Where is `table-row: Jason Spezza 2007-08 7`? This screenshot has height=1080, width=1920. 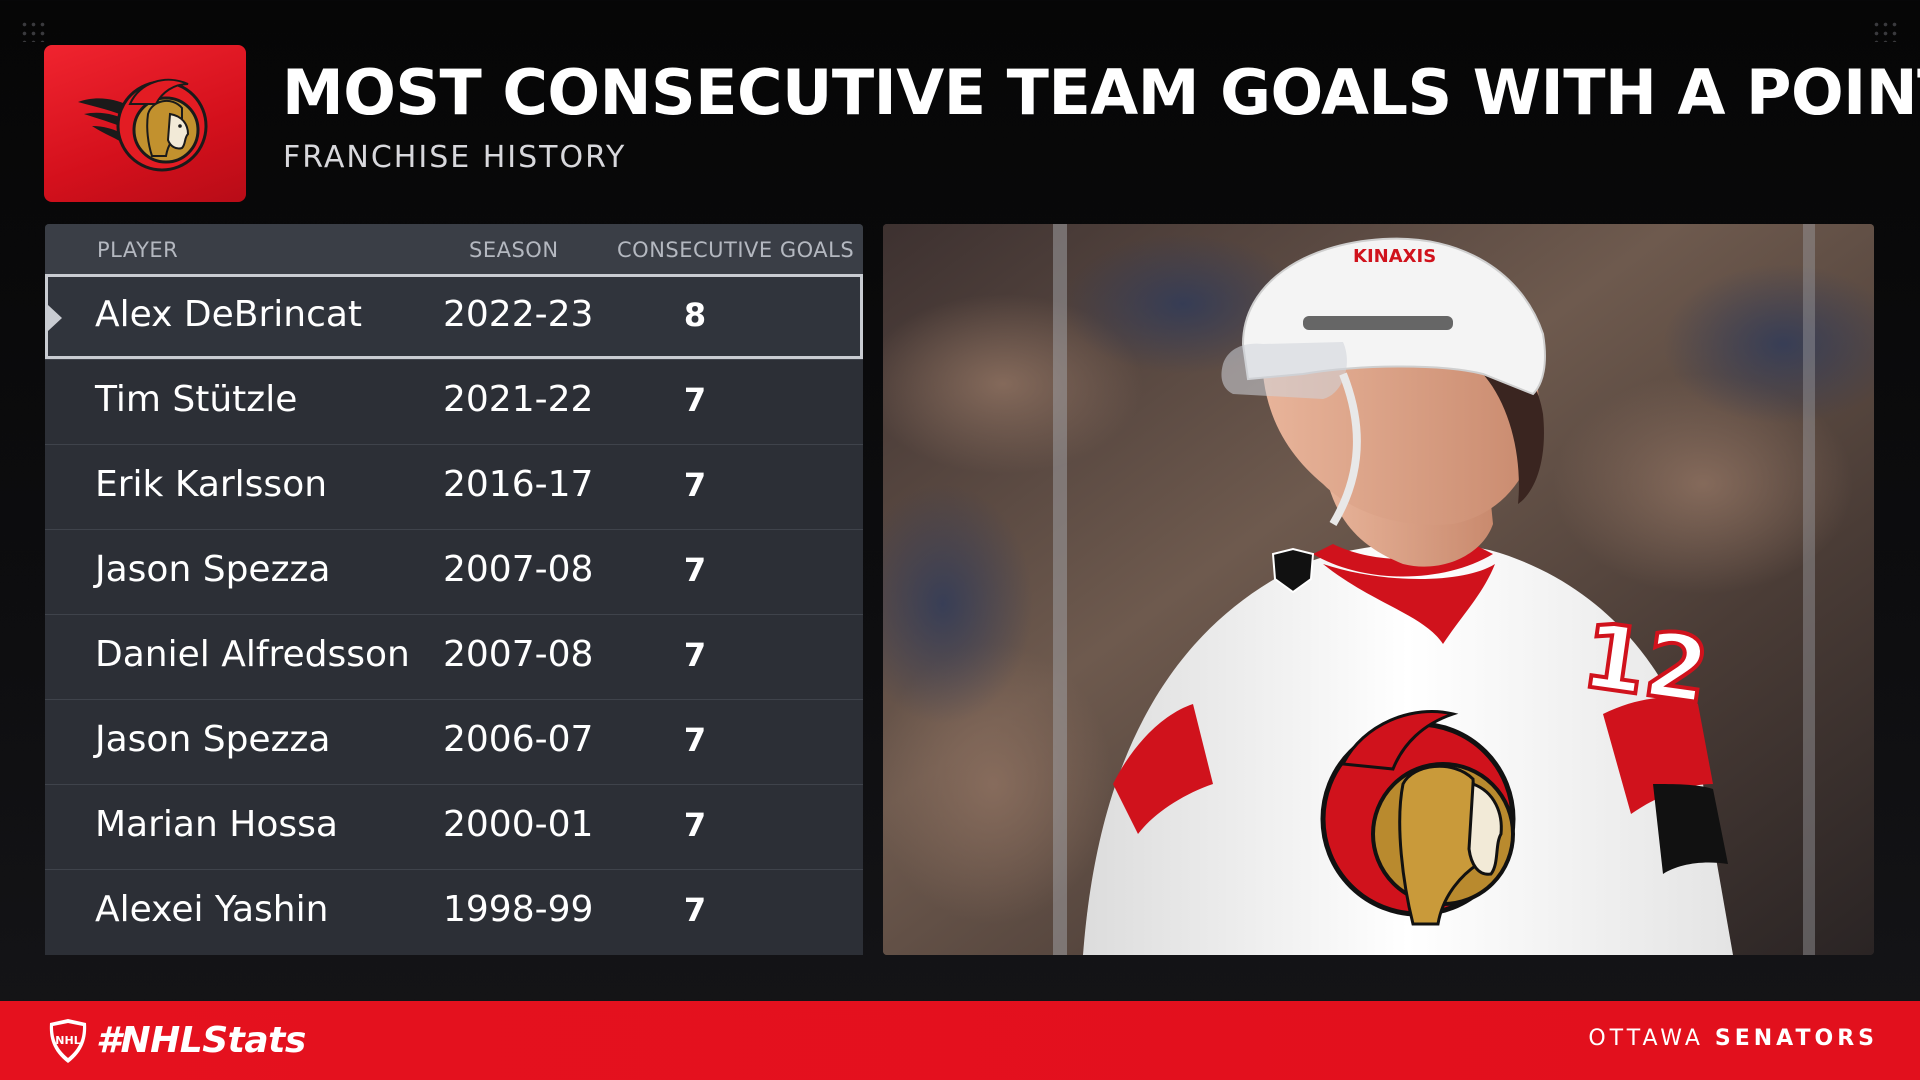 table-row: Jason Spezza 2007-08 7 is located at coordinates (454, 571).